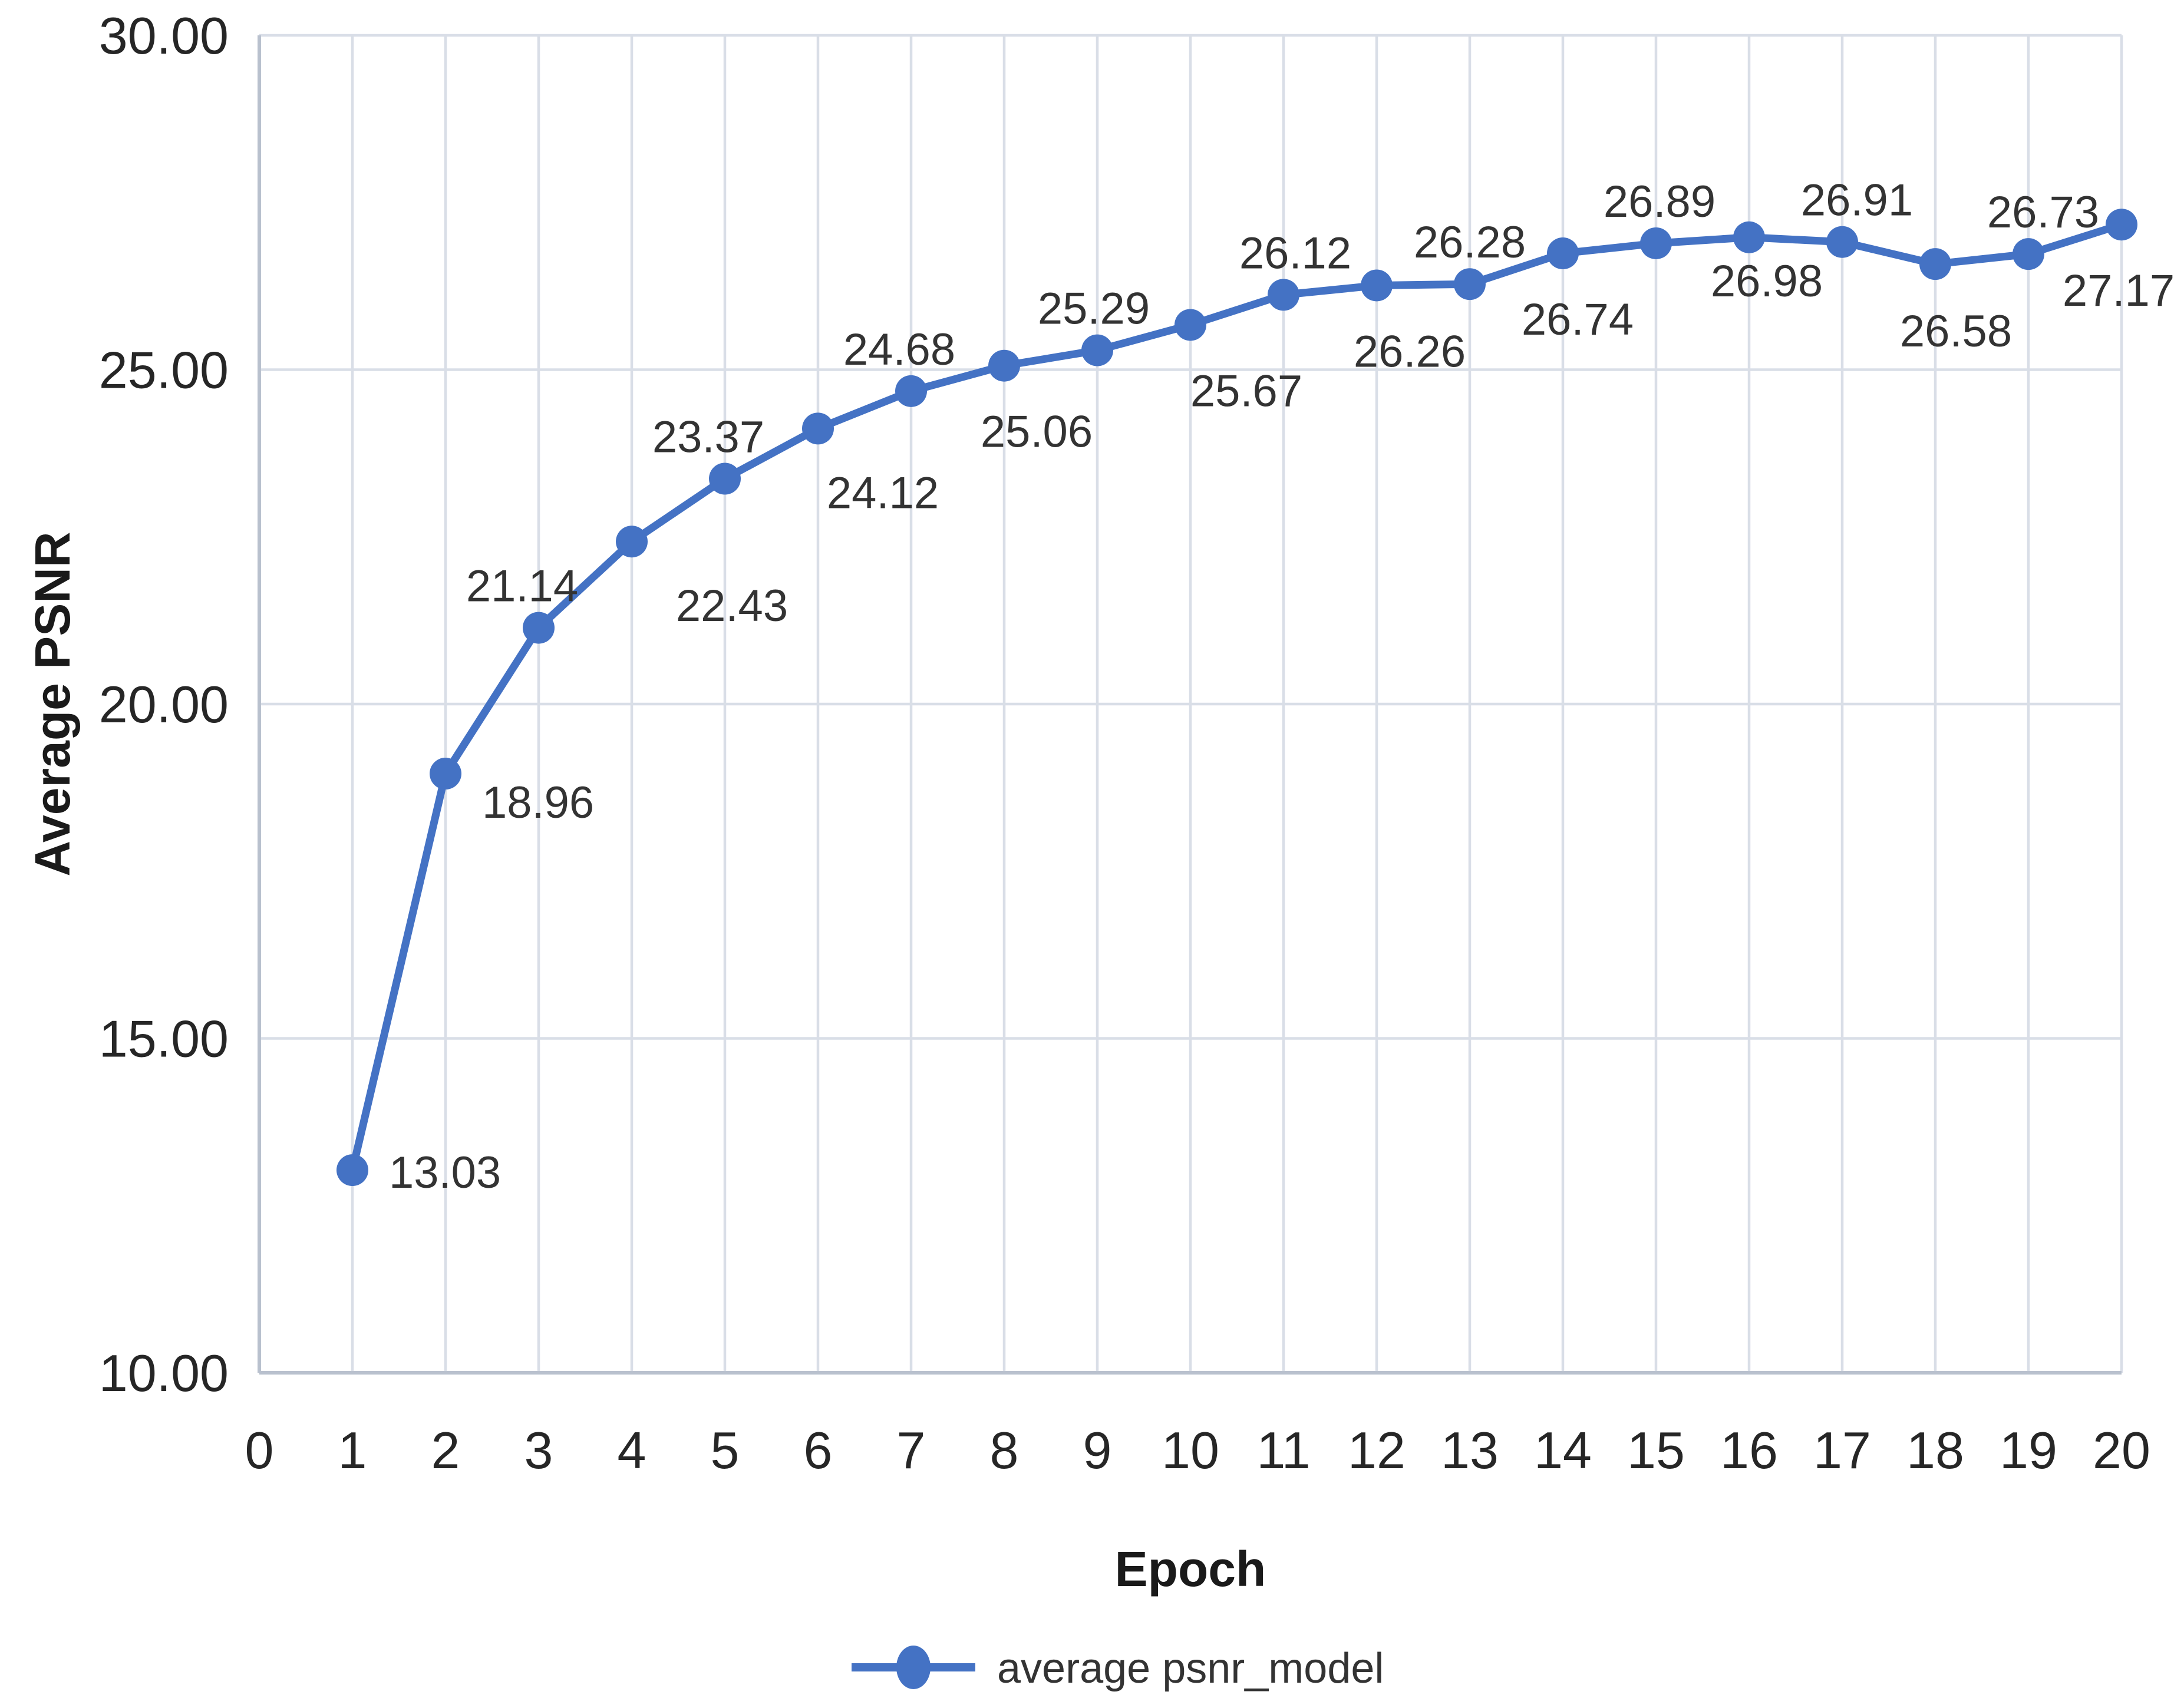 This screenshot has width=2184, height=1708. Describe the element at coordinates (522, 586) in the screenshot. I see `data-point-label: 21.14` at that location.